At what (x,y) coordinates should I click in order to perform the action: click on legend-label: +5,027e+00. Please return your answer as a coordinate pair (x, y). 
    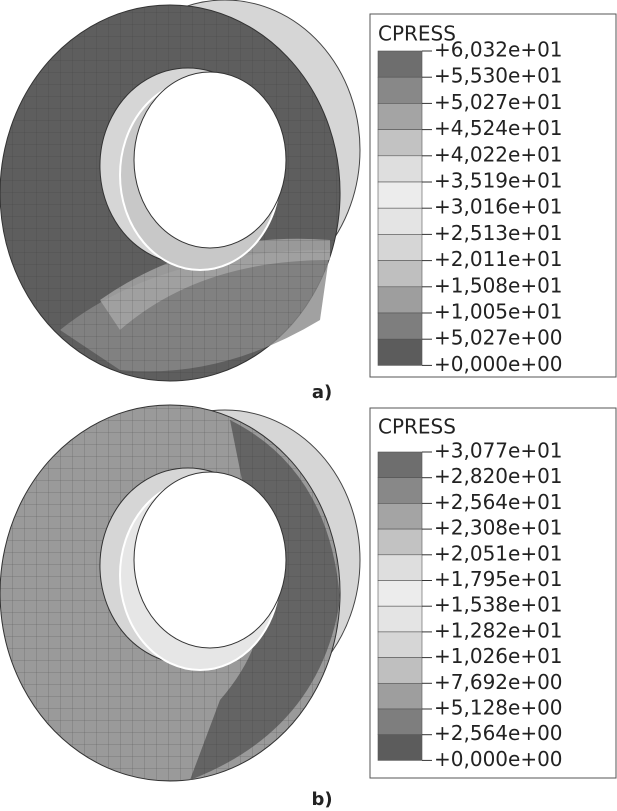
    Looking at the image, I should click on (498, 338).